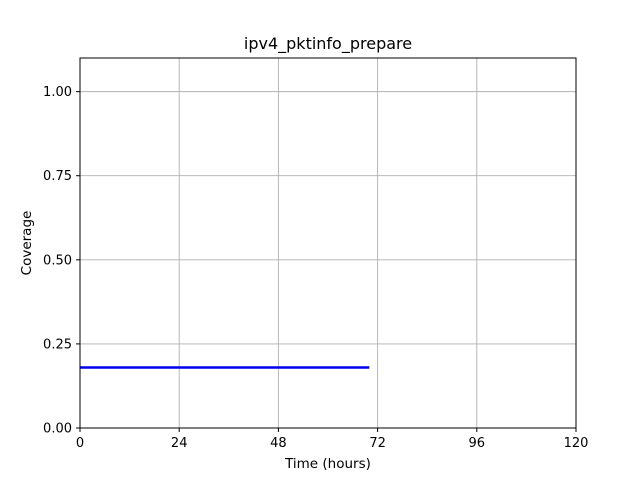  What do you see at coordinates (278, 443) in the screenshot?
I see `x-tick-label: 48` at bounding box center [278, 443].